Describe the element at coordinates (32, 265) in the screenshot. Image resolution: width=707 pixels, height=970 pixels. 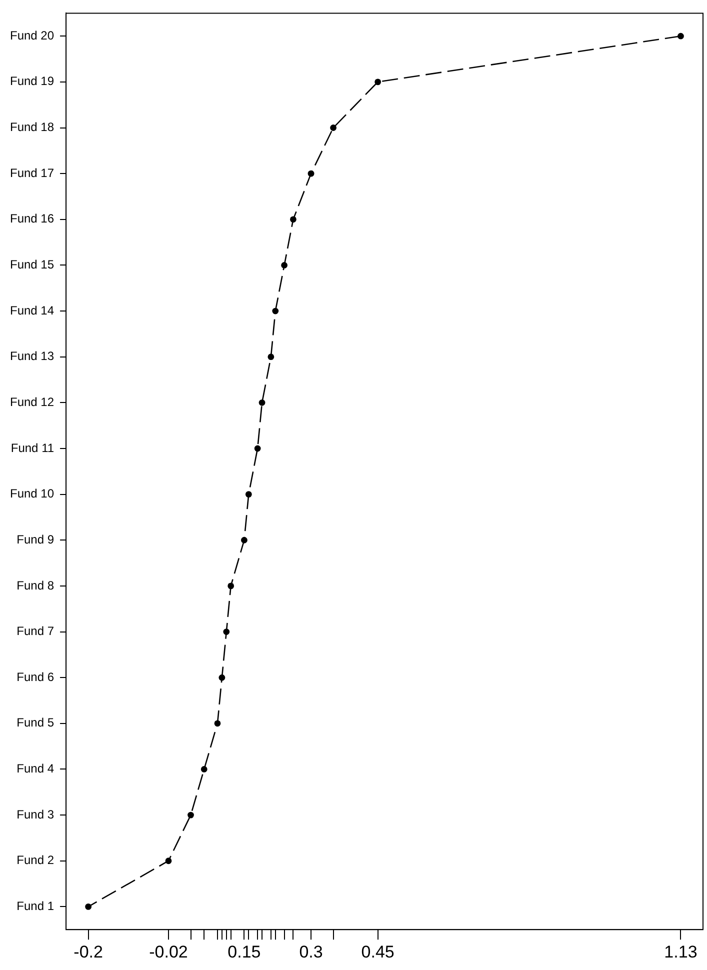
I see `y-tick-label: Fund 15` at that location.